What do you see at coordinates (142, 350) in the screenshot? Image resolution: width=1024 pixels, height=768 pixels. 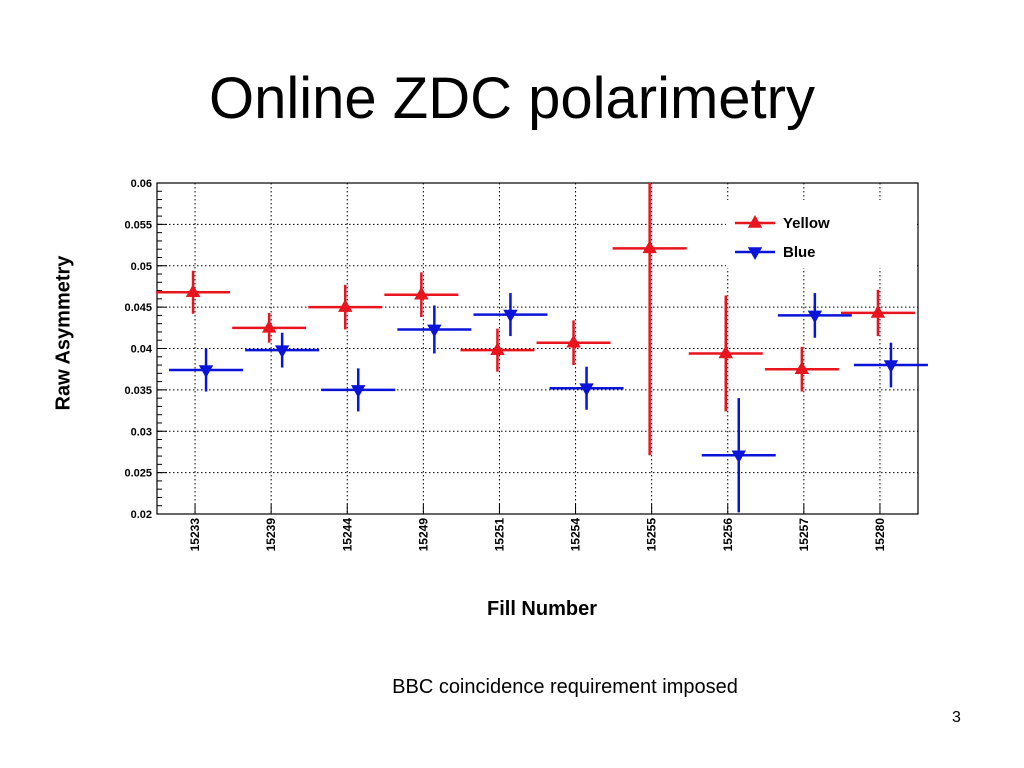 I see `y-tick-label: 0.04` at bounding box center [142, 350].